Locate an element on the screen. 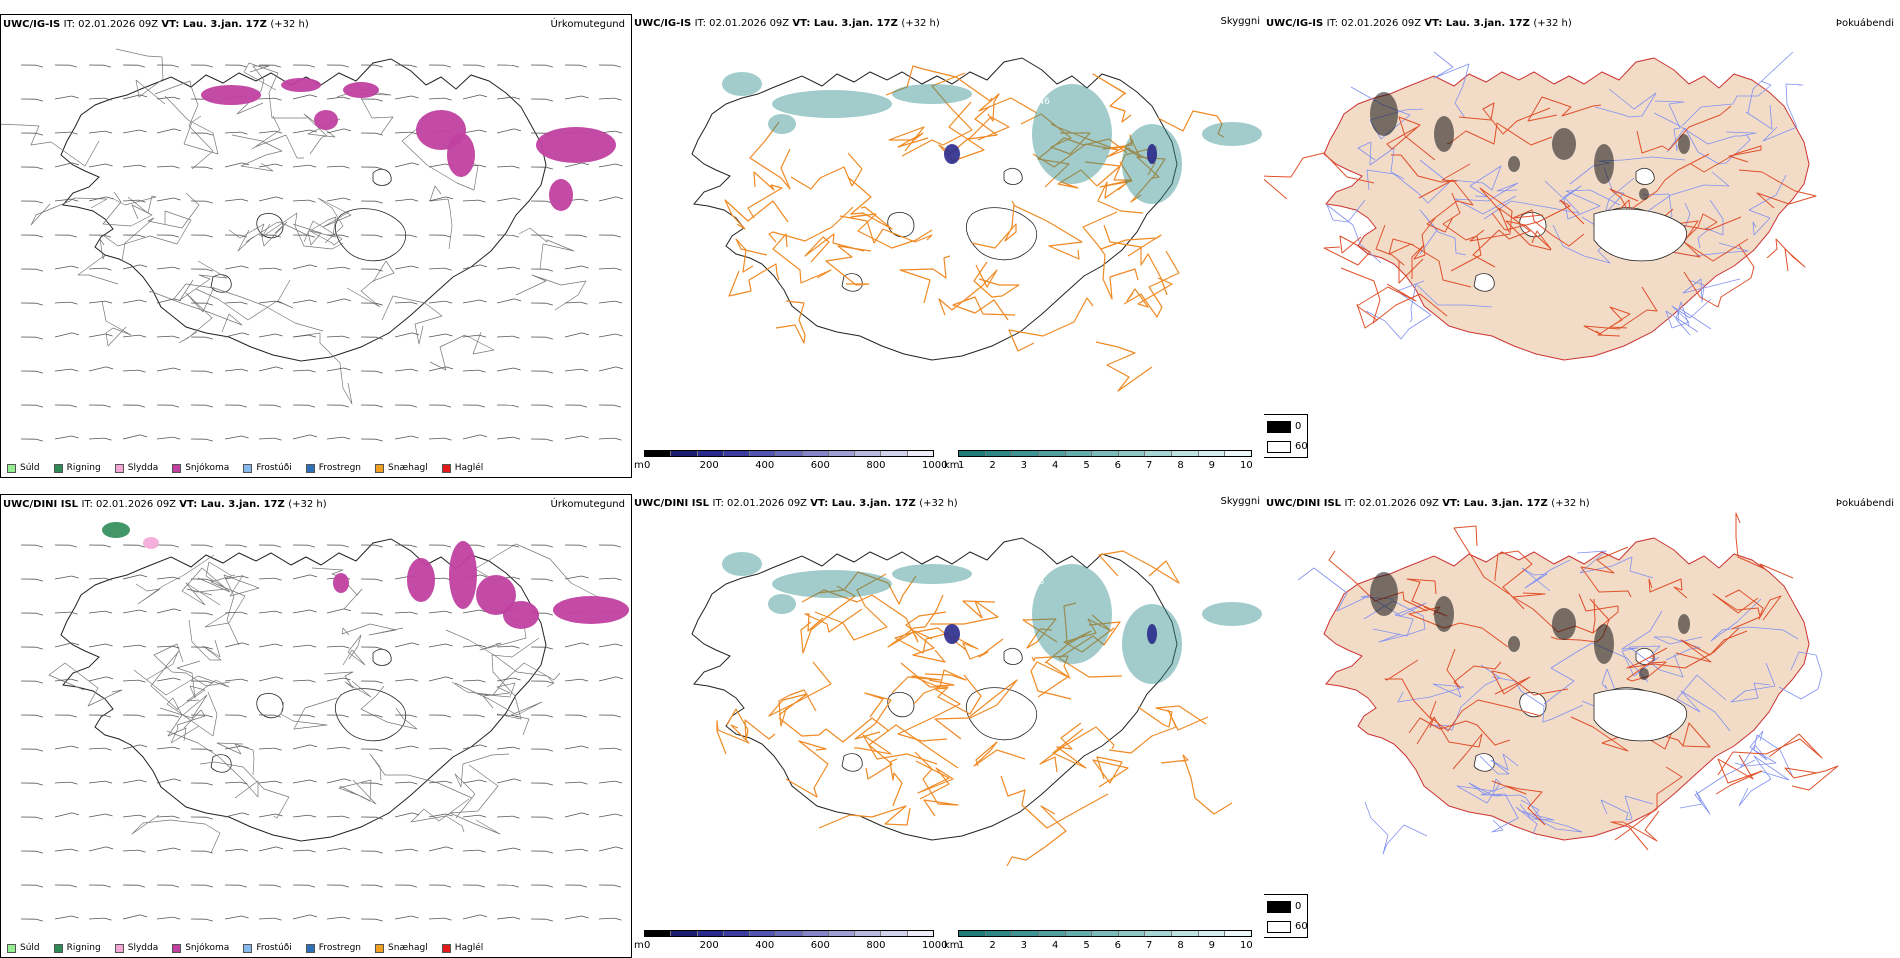 This screenshot has height=958, width=1900. precip-legend-item: Haglél is located at coordinates (463, 468).